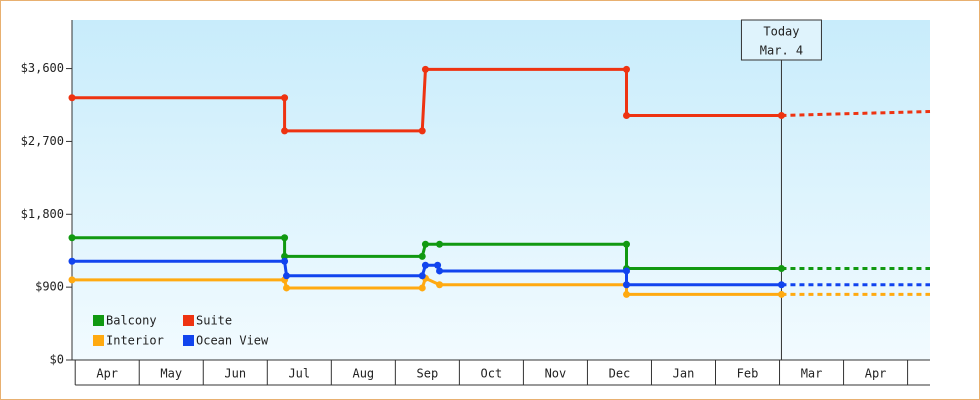  Describe the element at coordinates (781, 51) in the screenshot. I see `today-label: Mar. 4` at that location.